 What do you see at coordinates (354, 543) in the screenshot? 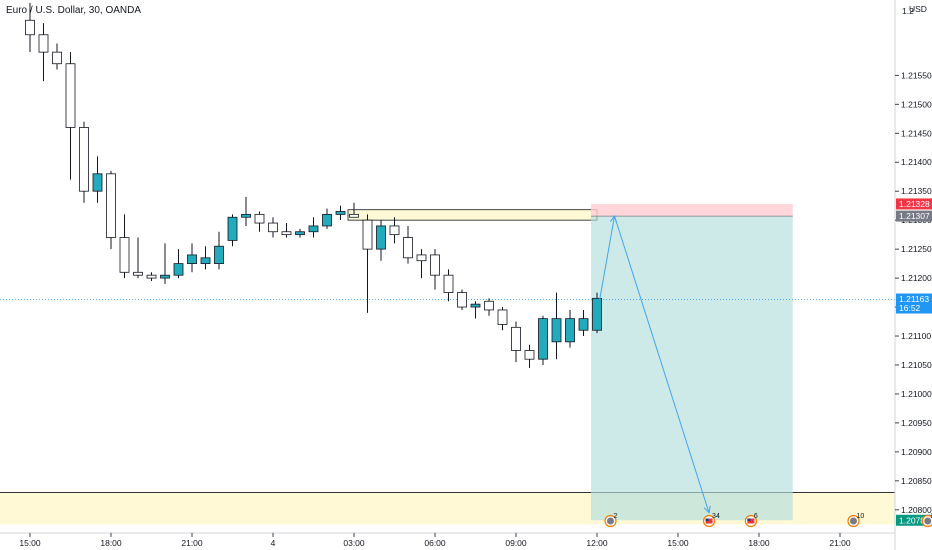
I see `x-tick-label: 03:00` at bounding box center [354, 543].